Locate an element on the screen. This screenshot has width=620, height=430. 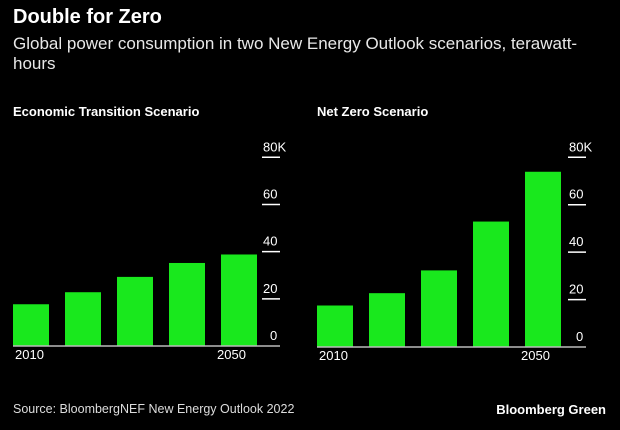
left-panel-title: Economic Transition Scenario is located at coordinates (106, 111).